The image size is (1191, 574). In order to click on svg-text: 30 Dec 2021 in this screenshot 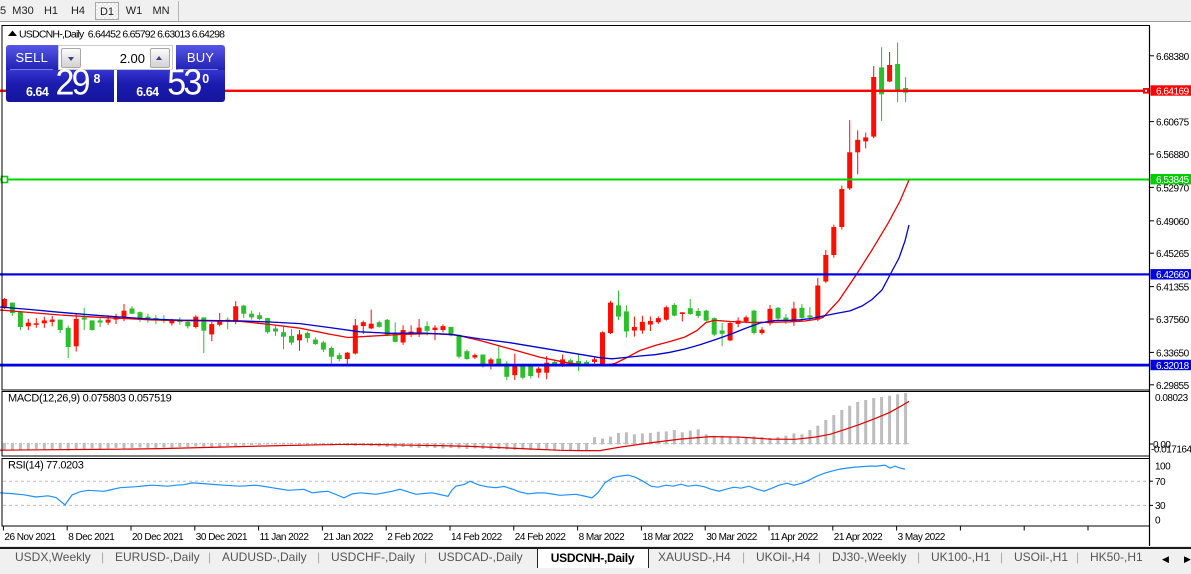, I will do `click(222, 537)`.